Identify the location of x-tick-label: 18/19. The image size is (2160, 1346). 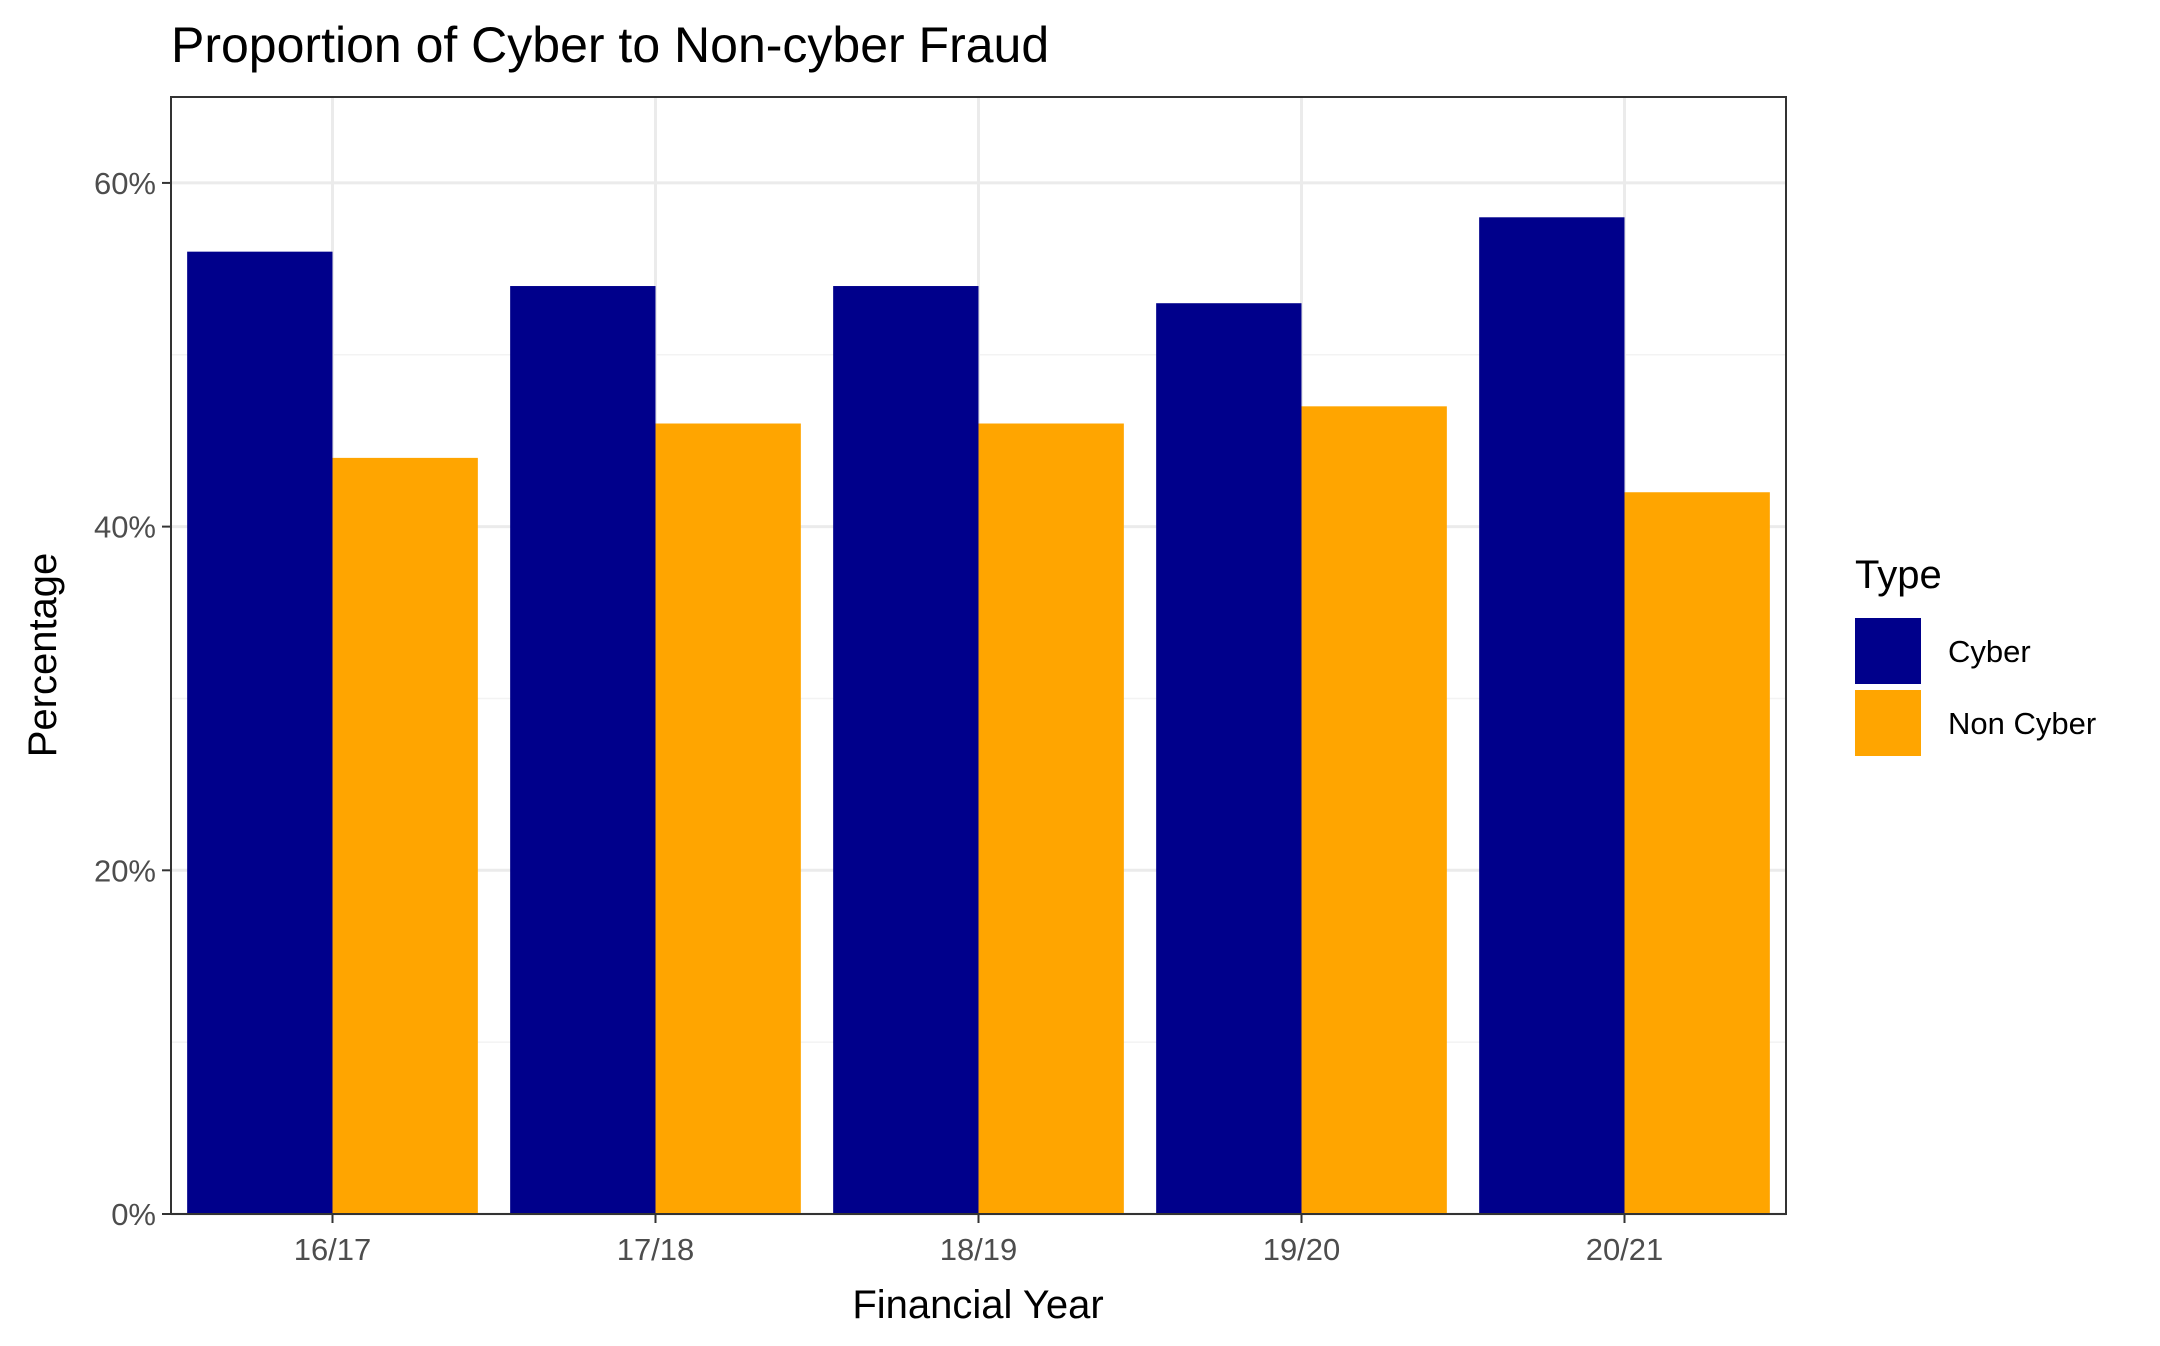
(979, 1249).